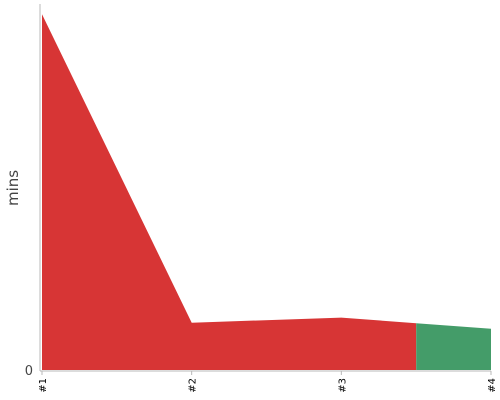  I want to click on x-tick-label: #1, so click(43, 385).